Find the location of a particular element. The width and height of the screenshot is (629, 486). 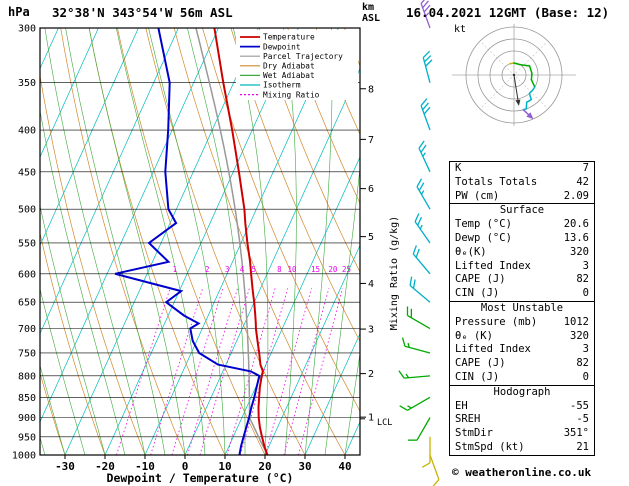

table-row-value: 2.09 is located at coordinates (576, 195).